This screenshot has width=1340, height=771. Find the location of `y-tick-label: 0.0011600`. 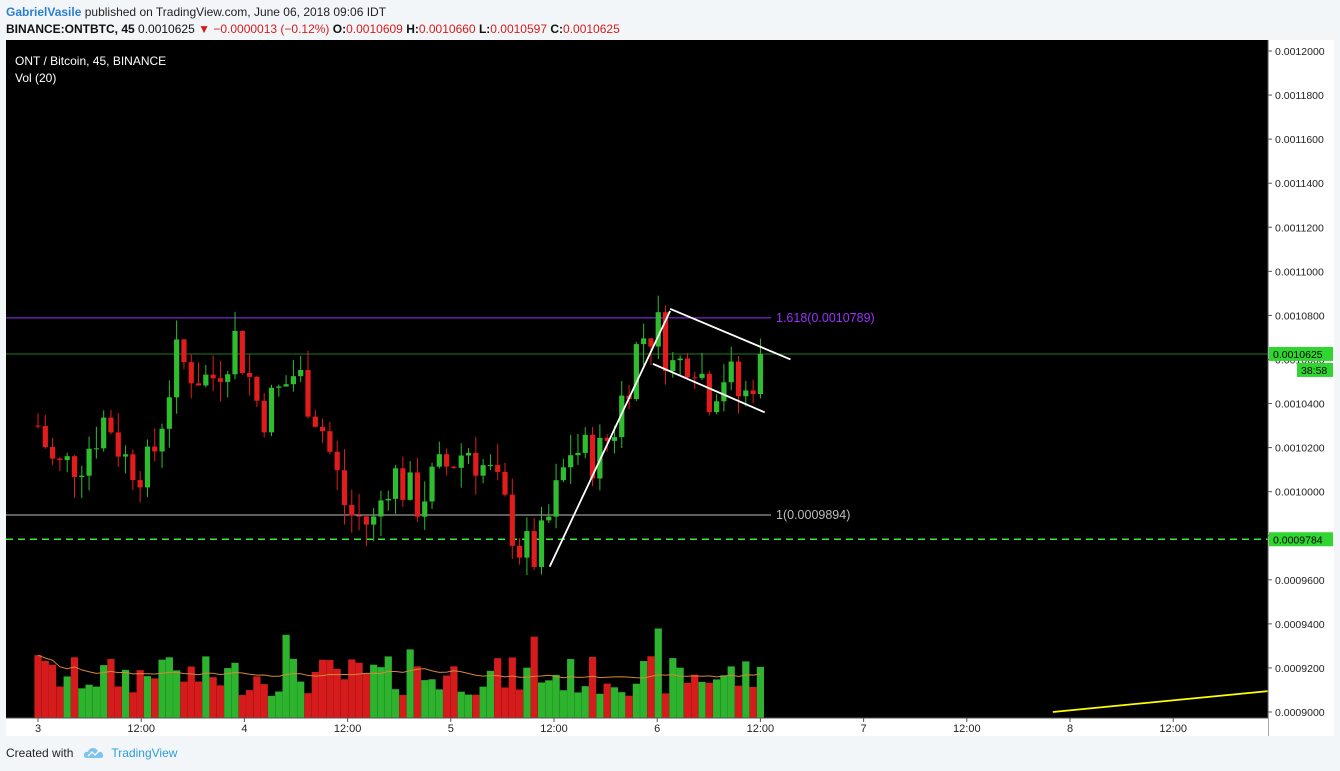

y-tick-label: 0.0011600 is located at coordinates (1299, 140).